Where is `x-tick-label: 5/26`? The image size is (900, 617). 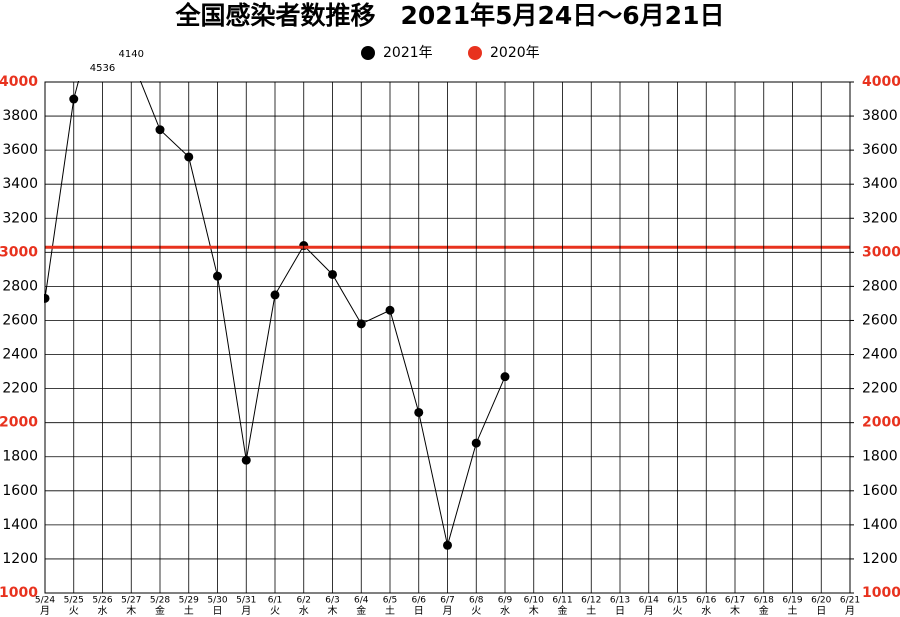
x-tick-label: 5/26 is located at coordinates (102, 601).